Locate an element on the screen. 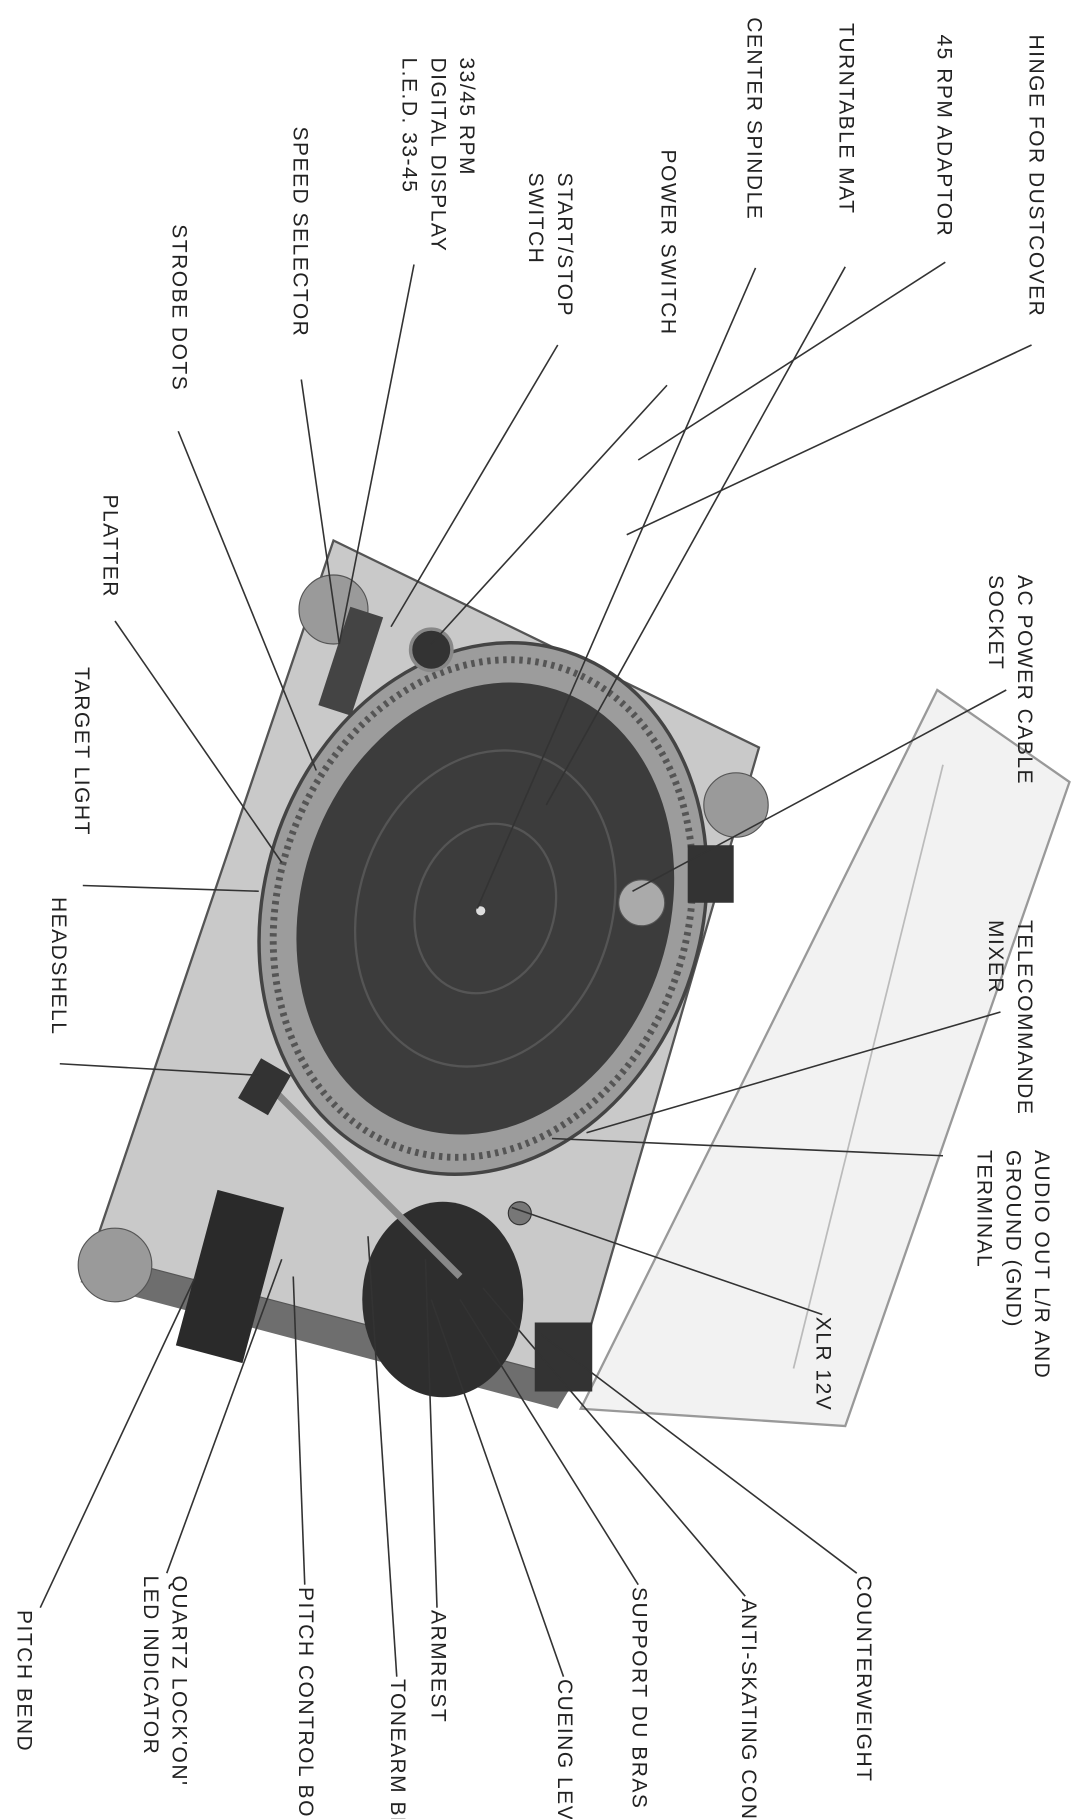 Image resolution: width=1081 pixels, height=1819 pixels. label: MIXER is located at coordinates (995, 957).